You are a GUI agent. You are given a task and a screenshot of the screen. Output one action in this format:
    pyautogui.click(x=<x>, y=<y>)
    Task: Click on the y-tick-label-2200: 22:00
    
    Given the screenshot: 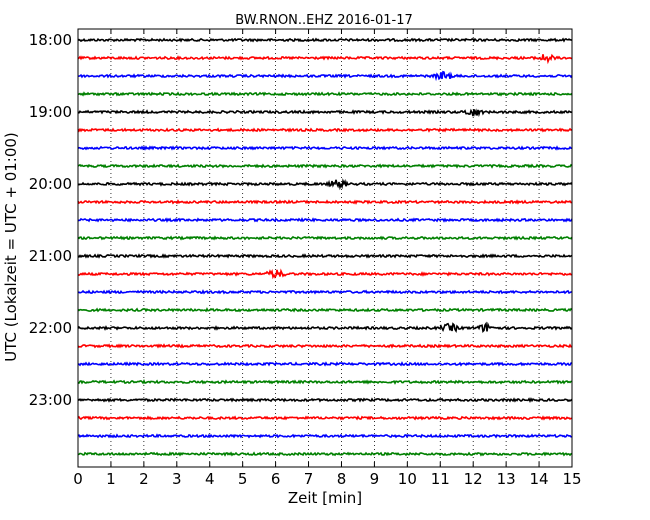 What is the action you would take?
    pyautogui.click(x=50, y=328)
    